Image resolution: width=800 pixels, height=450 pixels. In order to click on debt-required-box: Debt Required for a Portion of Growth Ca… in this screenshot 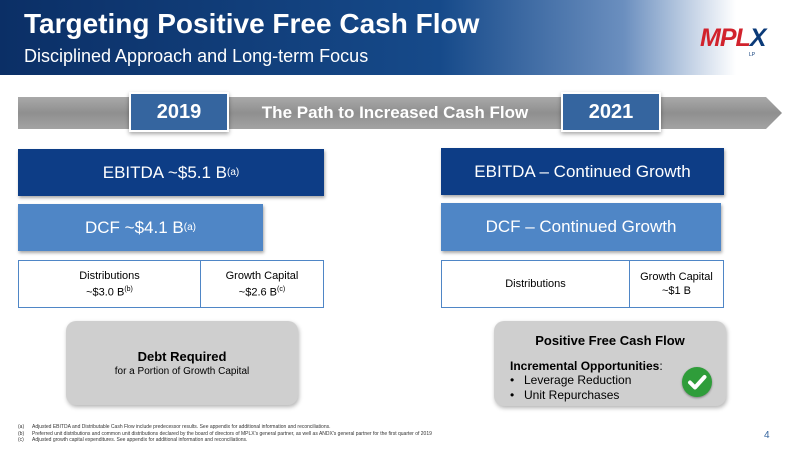, I will do `click(182, 363)`.